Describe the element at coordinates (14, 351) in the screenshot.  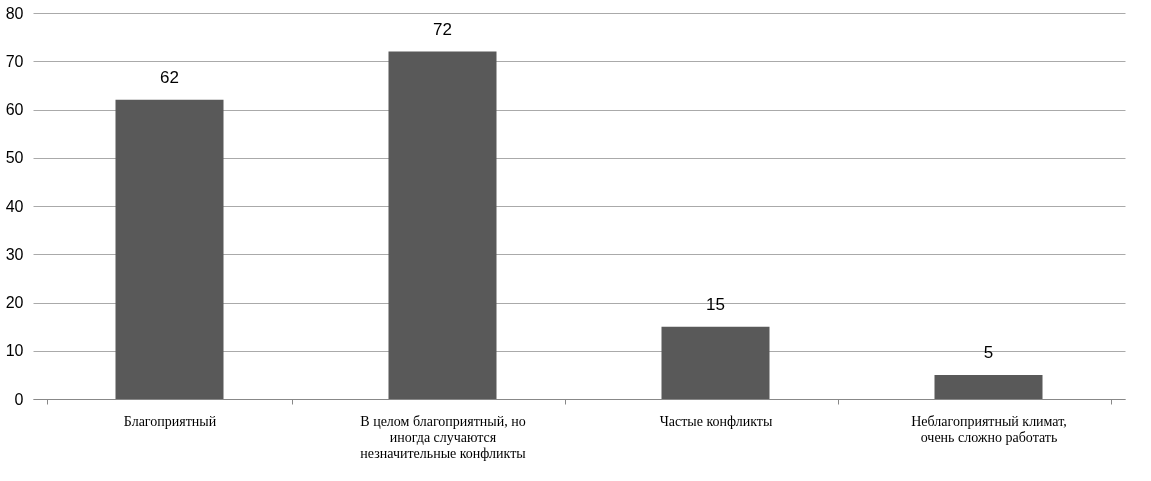
I see `y-tick-label: 10` at that location.